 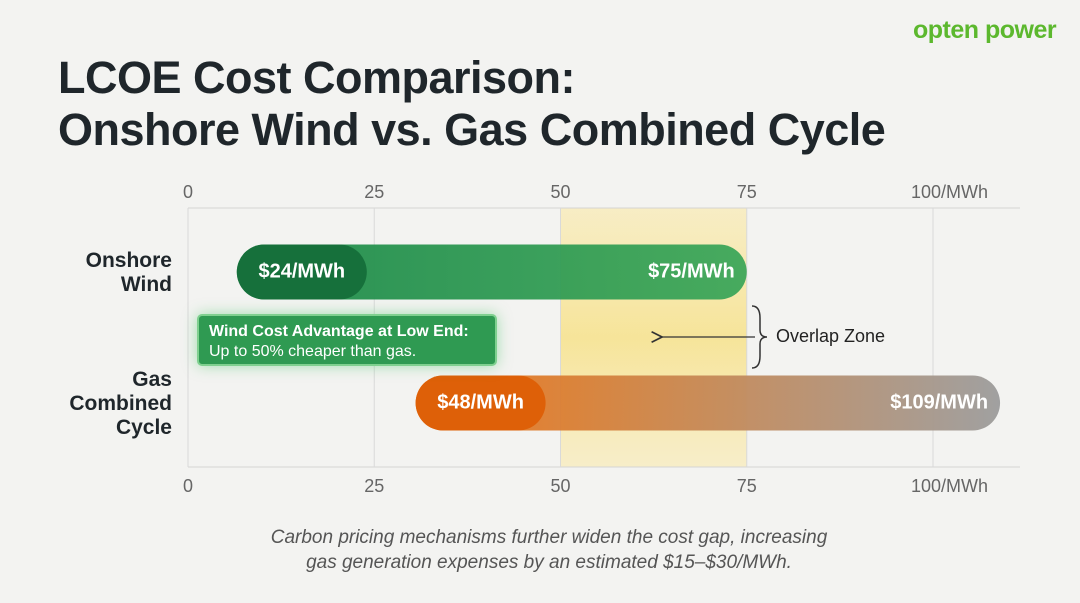 I want to click on title-line: LCOE Cost Comparison:, so click(x=317, y=77).